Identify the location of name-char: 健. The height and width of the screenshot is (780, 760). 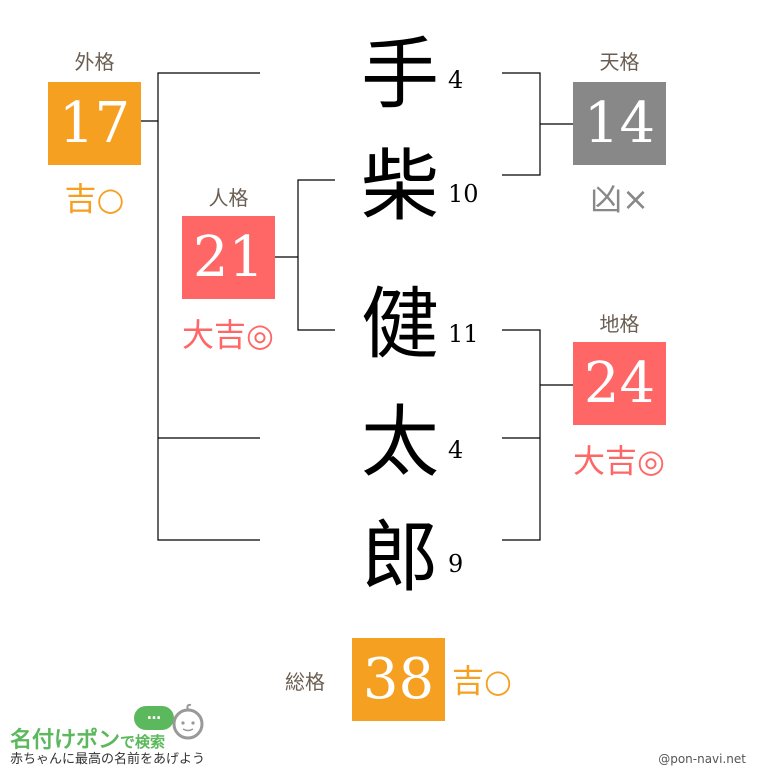
(399, 325).